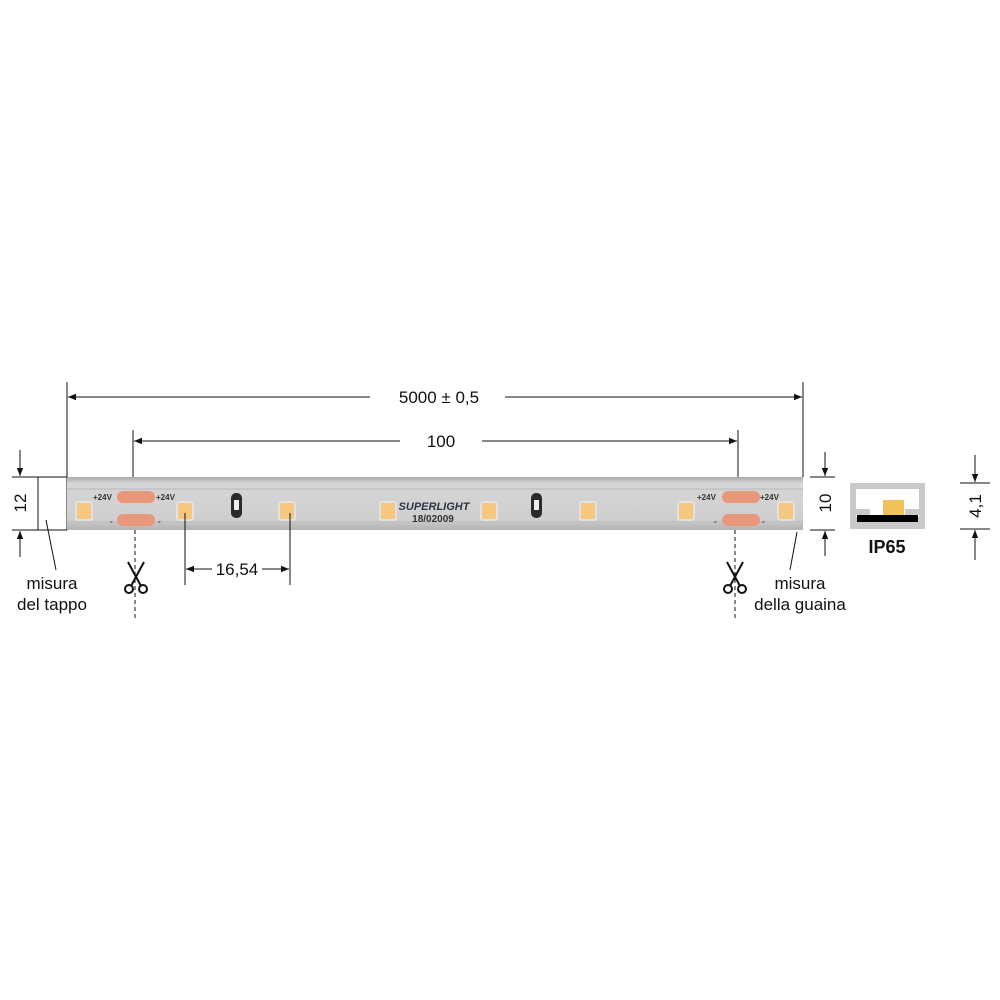 This screenshot has width=1000, height=1000. I want to click on total-length-dimension: 5000 ± 0,5, so click(435, 429).